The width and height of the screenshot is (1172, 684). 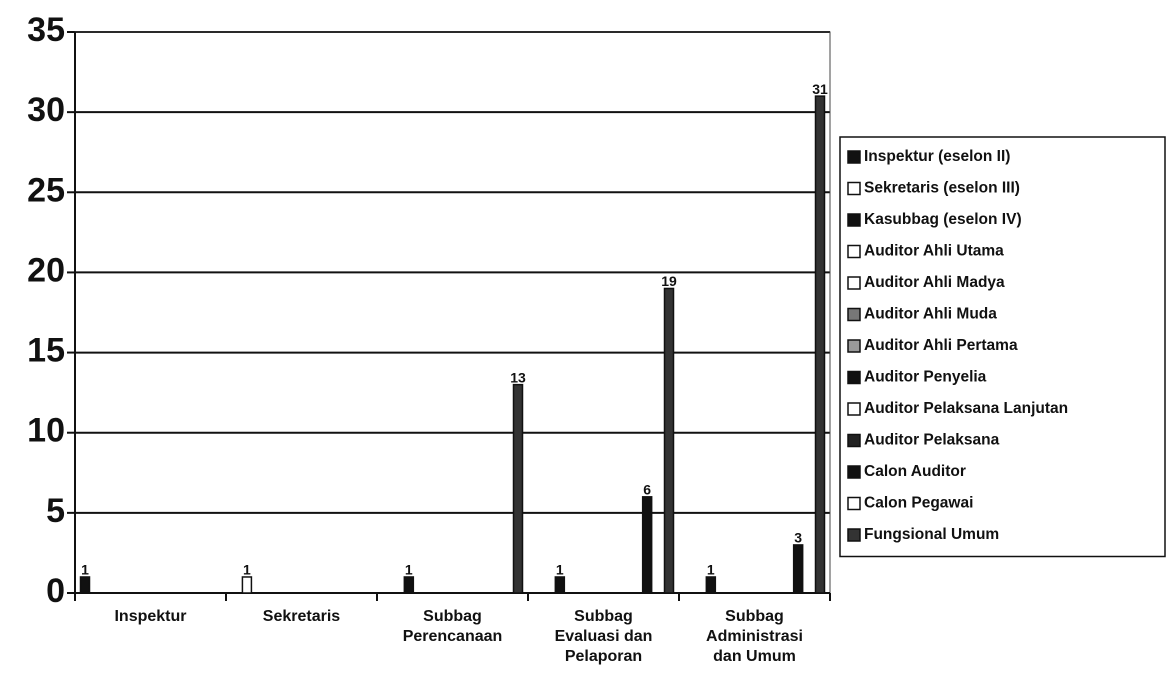 What do you see at coordinates (925, 377) in the screenshot?
I see `legend-label: Auditor Penyelia` at bounding box center [925, 377].